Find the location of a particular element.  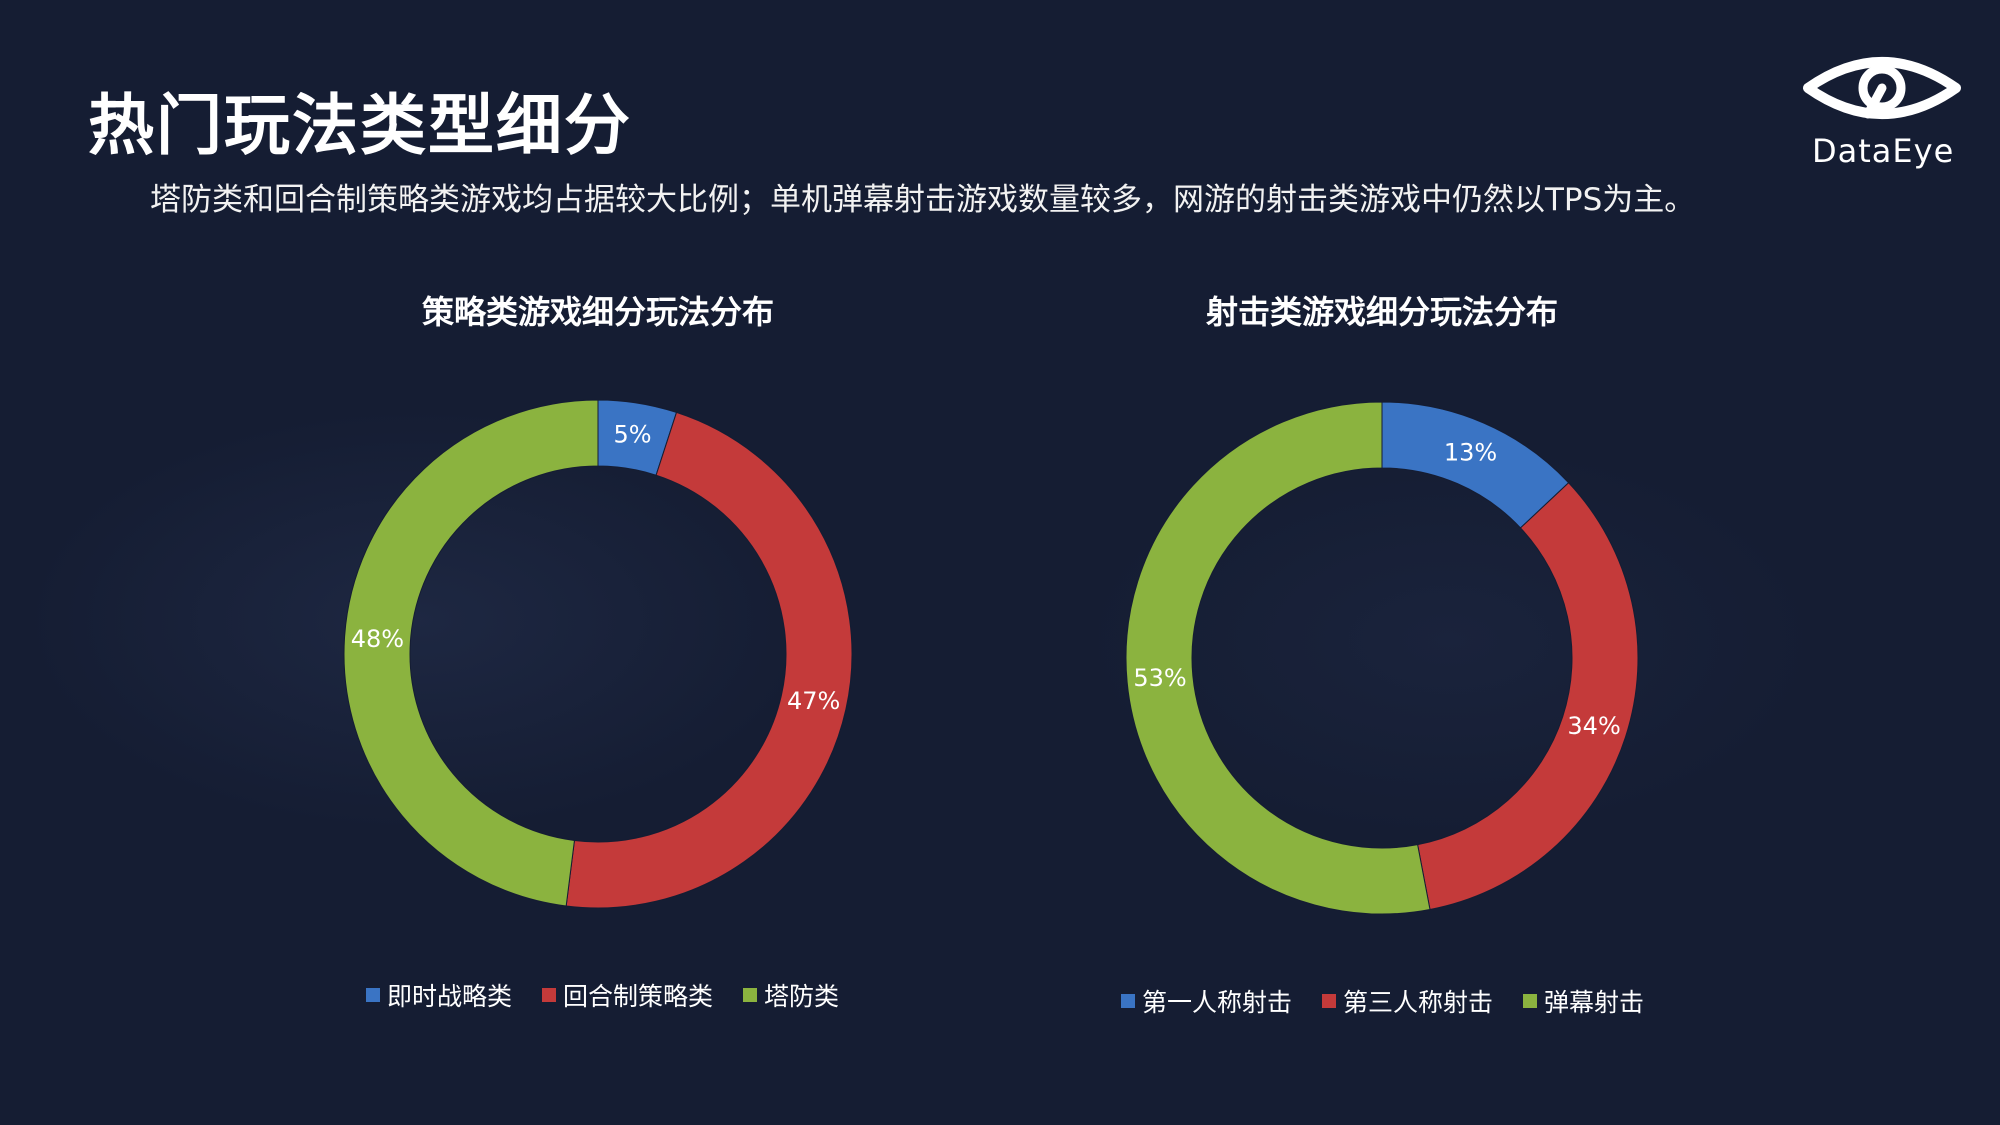

legend-label: 弹幕射击 is located at coordinates (1594, 1002).